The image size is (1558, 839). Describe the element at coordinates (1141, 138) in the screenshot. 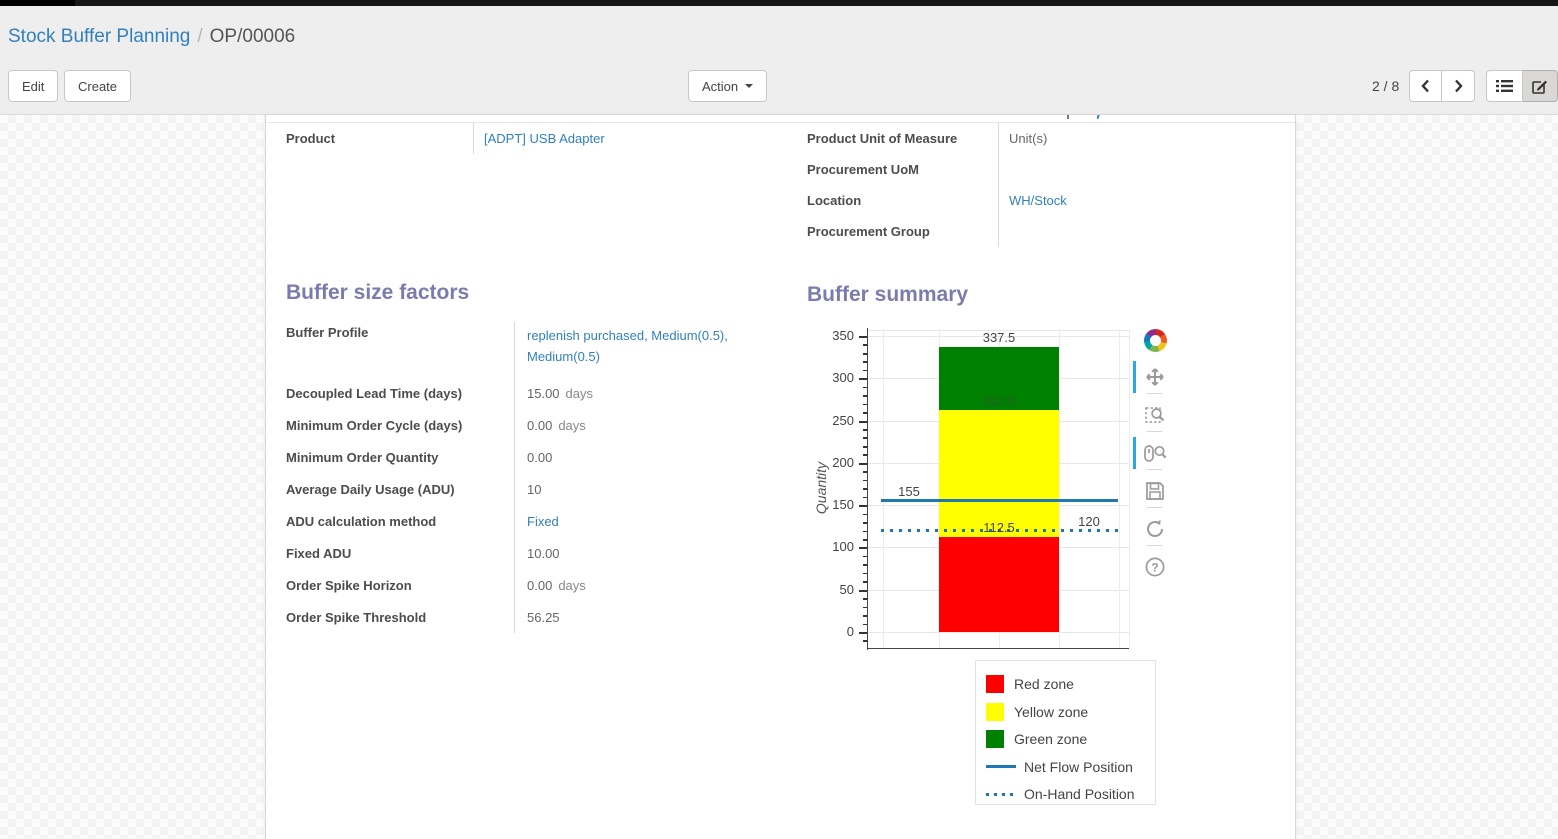

I see `field-value: Unit(s)` at that location.